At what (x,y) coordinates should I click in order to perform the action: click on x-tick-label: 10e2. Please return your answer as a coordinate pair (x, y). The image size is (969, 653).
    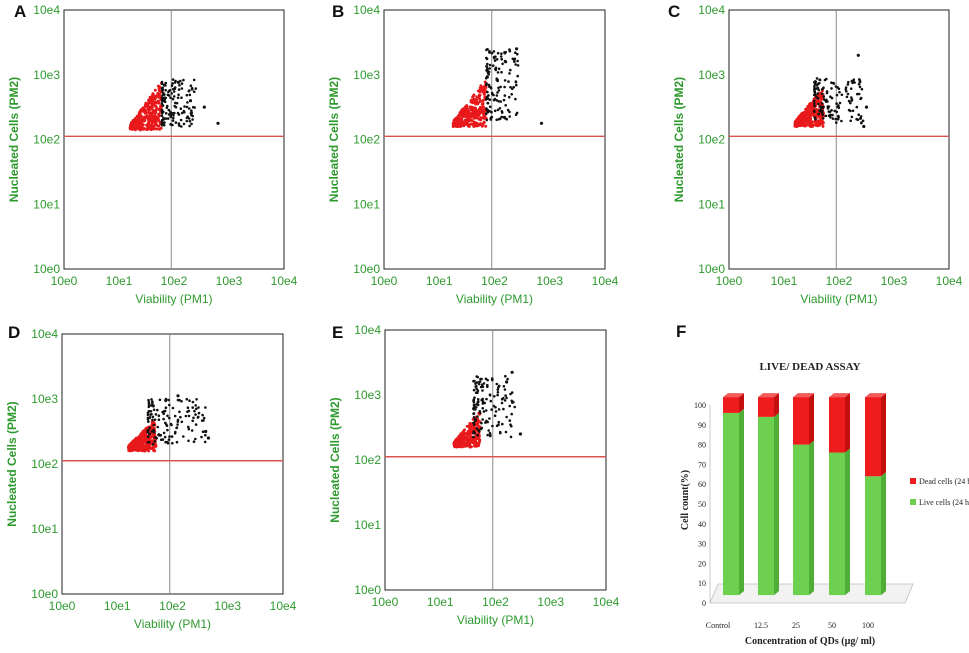
    Looking at the image, I should click on (174, 281).